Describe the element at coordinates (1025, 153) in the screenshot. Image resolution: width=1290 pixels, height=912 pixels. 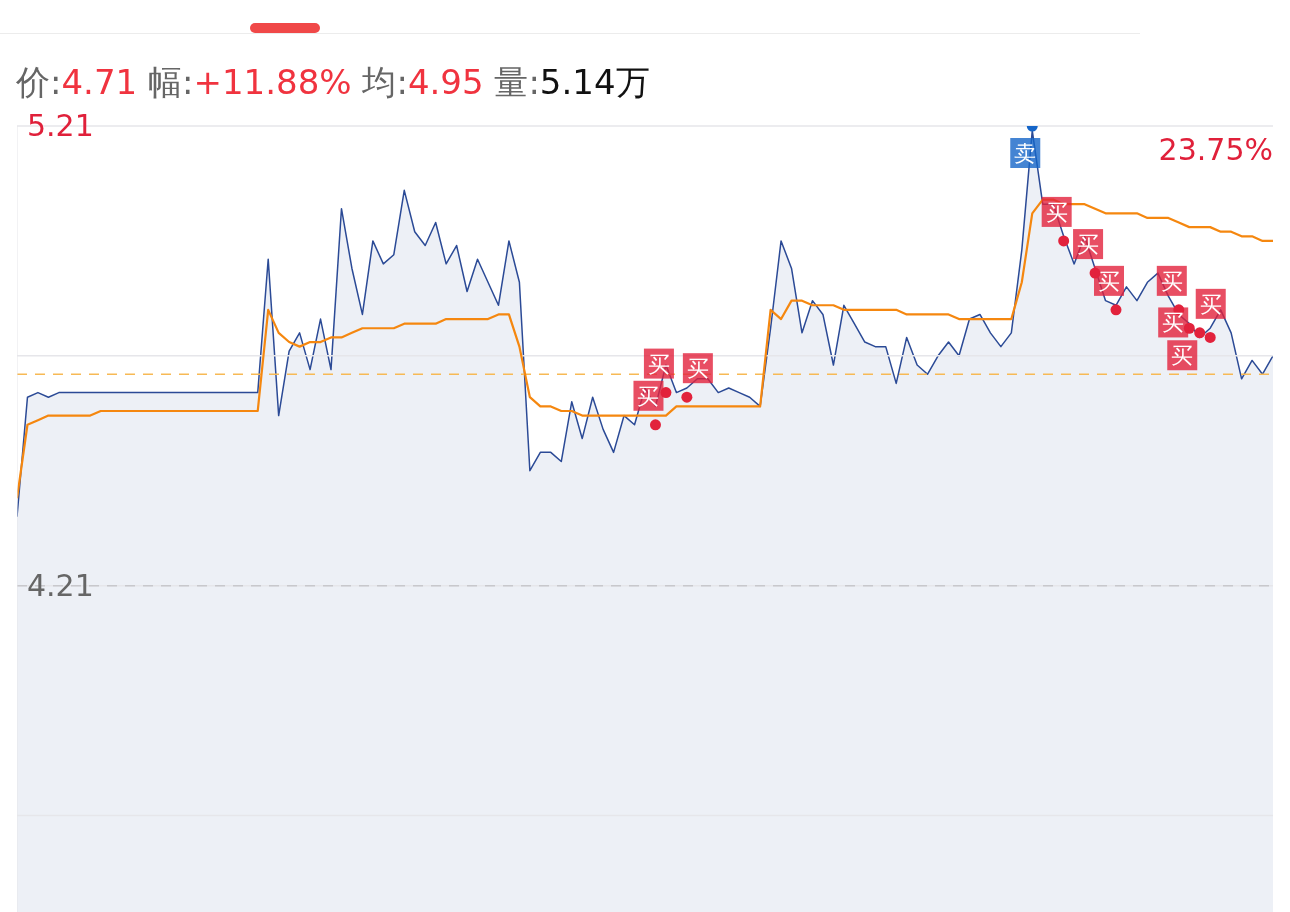
I see `data-label: 卖` at that location.